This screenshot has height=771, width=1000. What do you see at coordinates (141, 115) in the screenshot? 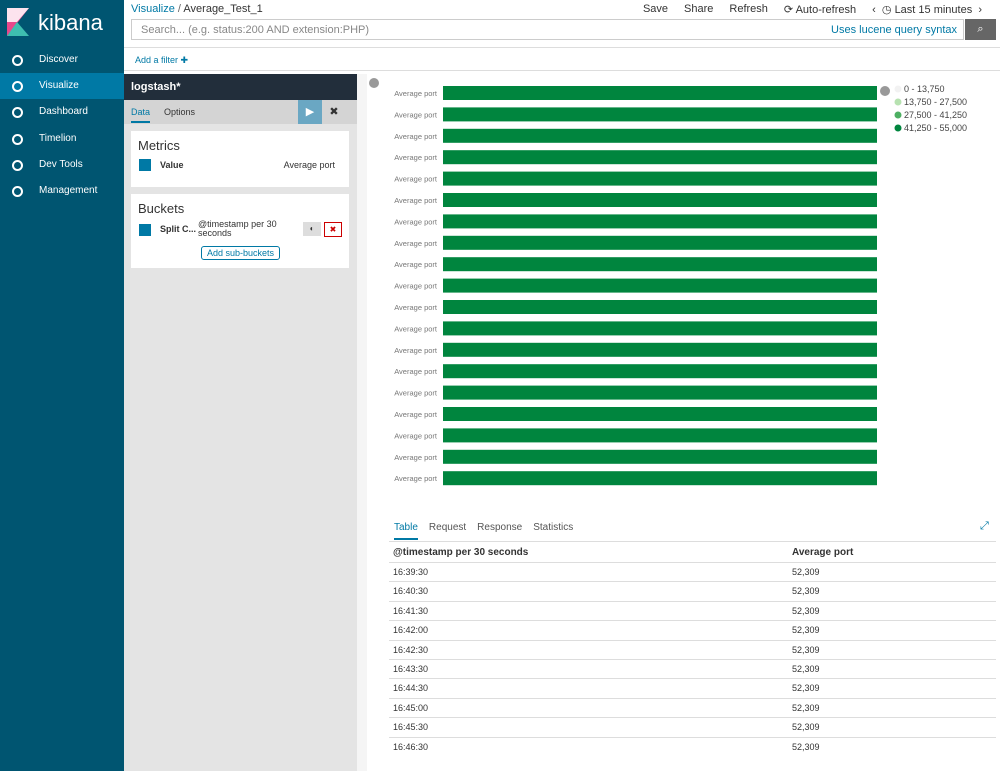
I see `tab-data: Data` at bounding box center [141, 115].